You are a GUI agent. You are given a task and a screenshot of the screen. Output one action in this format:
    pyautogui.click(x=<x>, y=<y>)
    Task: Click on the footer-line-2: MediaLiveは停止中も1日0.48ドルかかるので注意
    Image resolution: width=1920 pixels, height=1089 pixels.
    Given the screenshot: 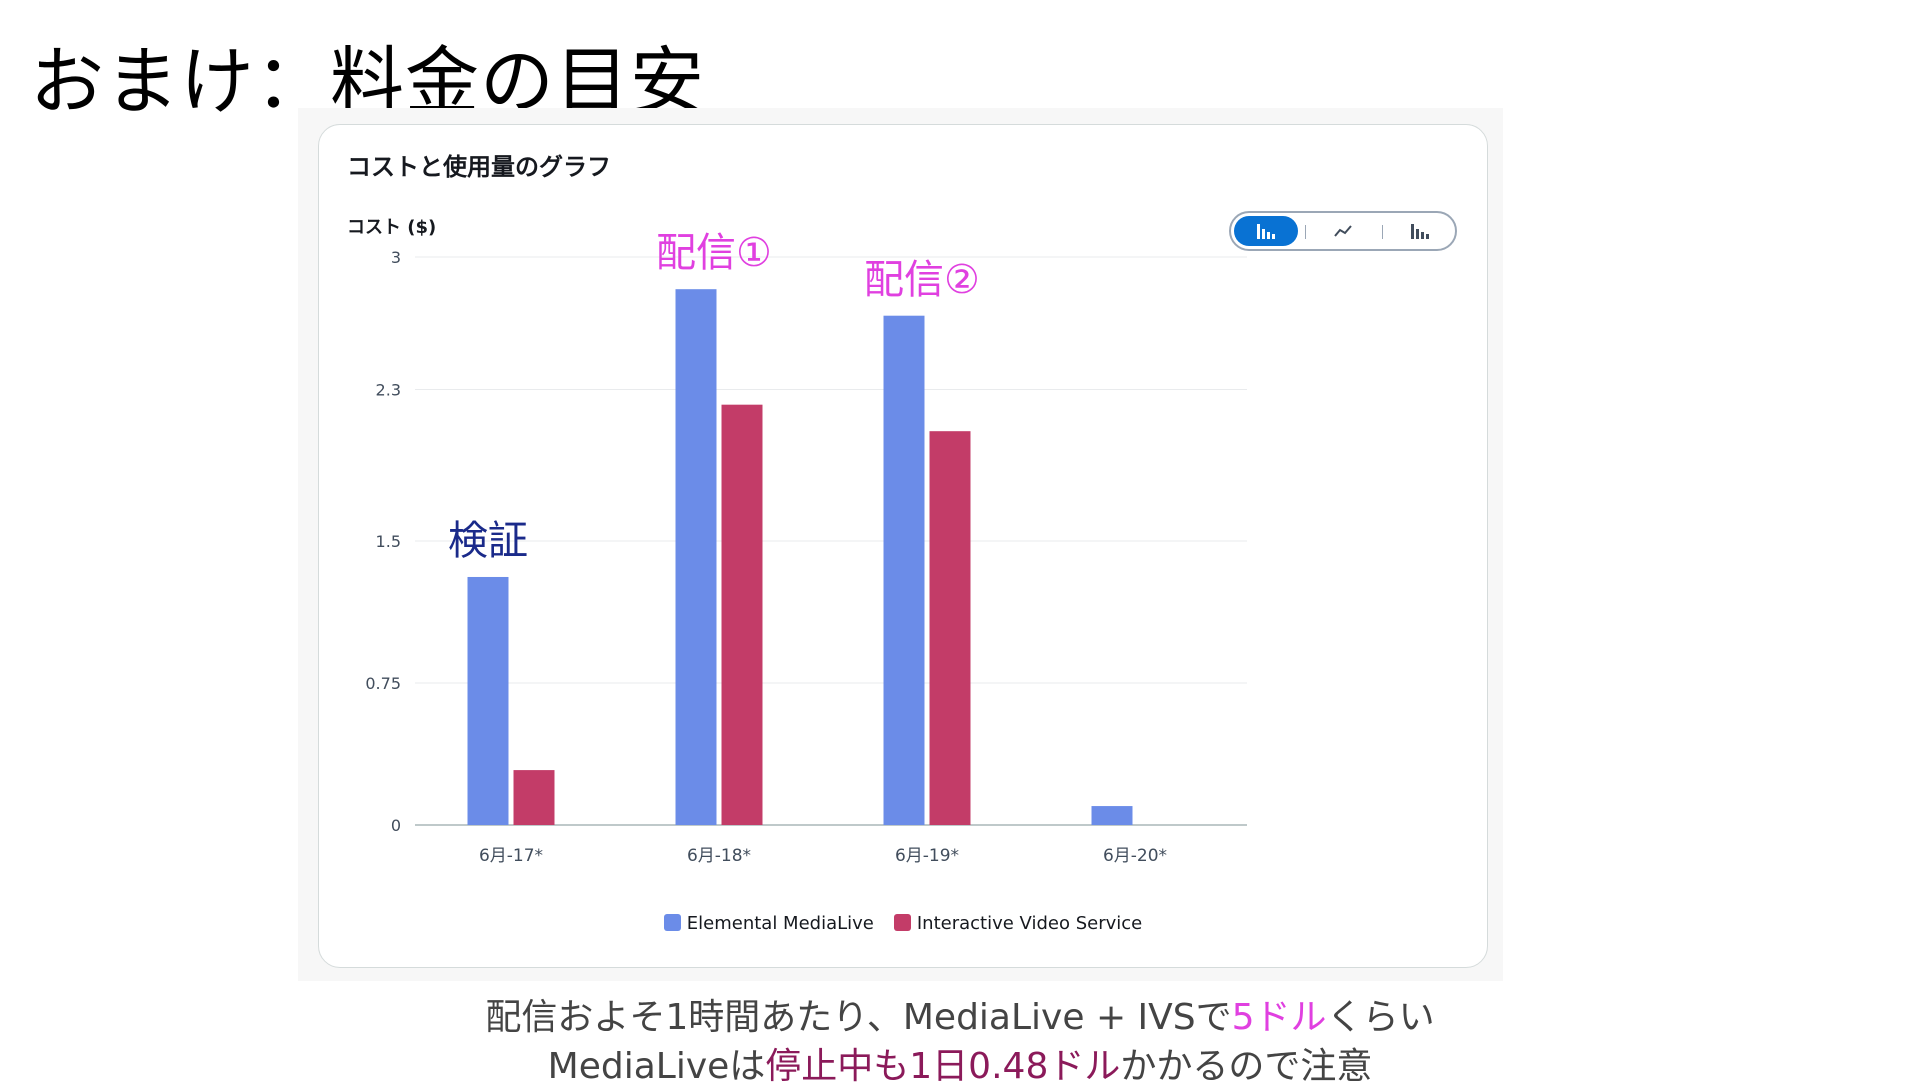 What is the action you would take?
    pyautogui.click(x=960, y=1063)
    